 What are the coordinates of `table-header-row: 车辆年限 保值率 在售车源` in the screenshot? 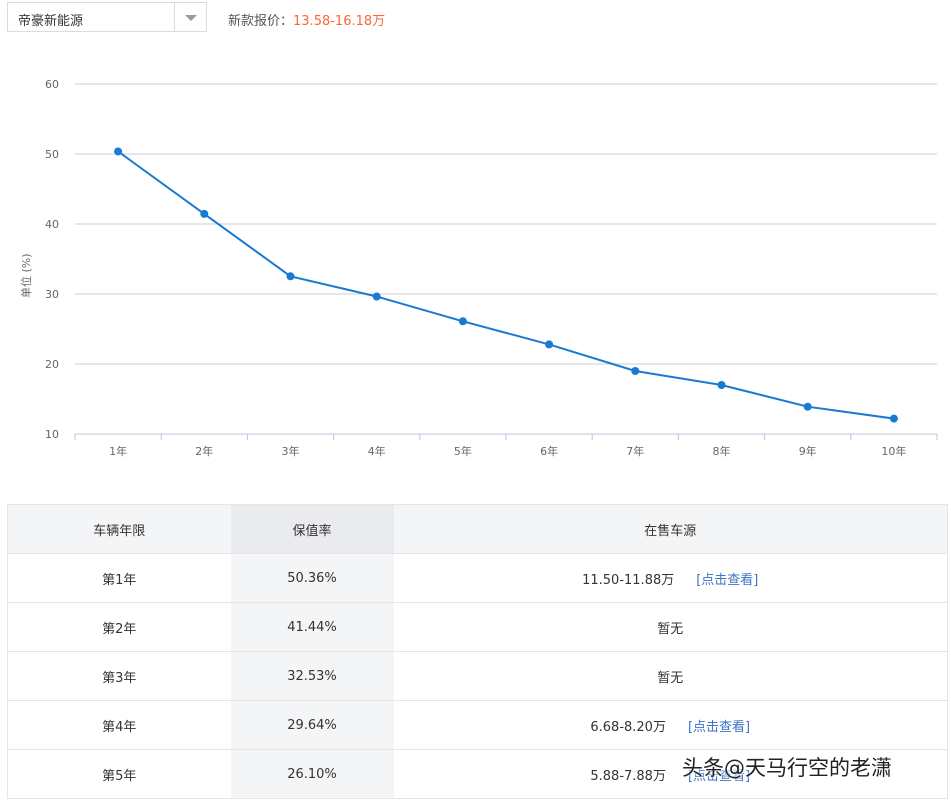 It's located at (477, 529).